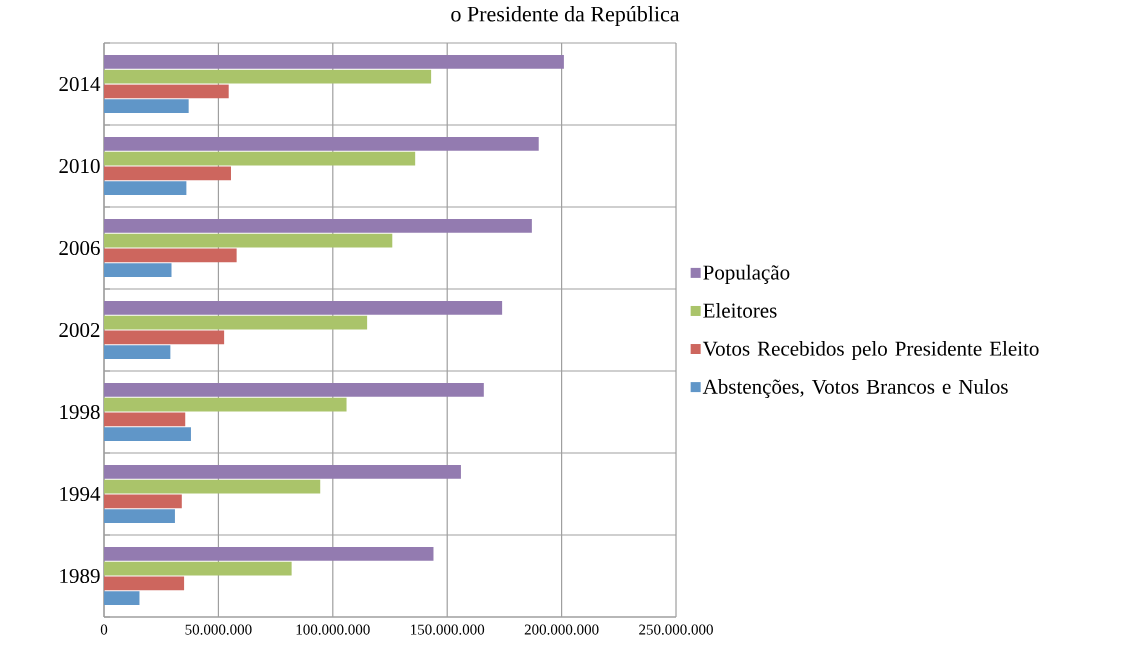 This screenshot has height=663, width=1131. Describe the element at coordinates (79, 248) in the screenshot. I see `y-tick-label: 2006` at that location.